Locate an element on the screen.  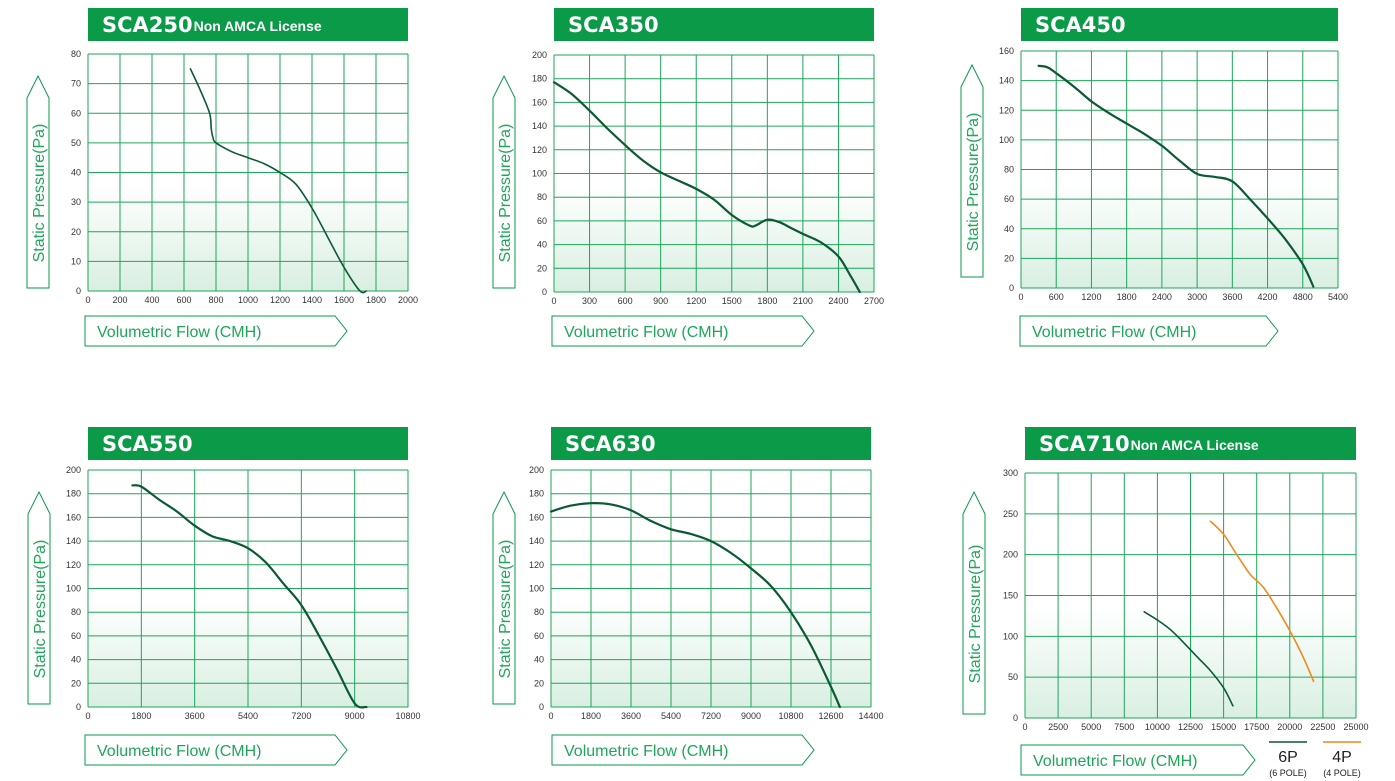
x-tick-label: 600 is located at coordinates (183, 300).